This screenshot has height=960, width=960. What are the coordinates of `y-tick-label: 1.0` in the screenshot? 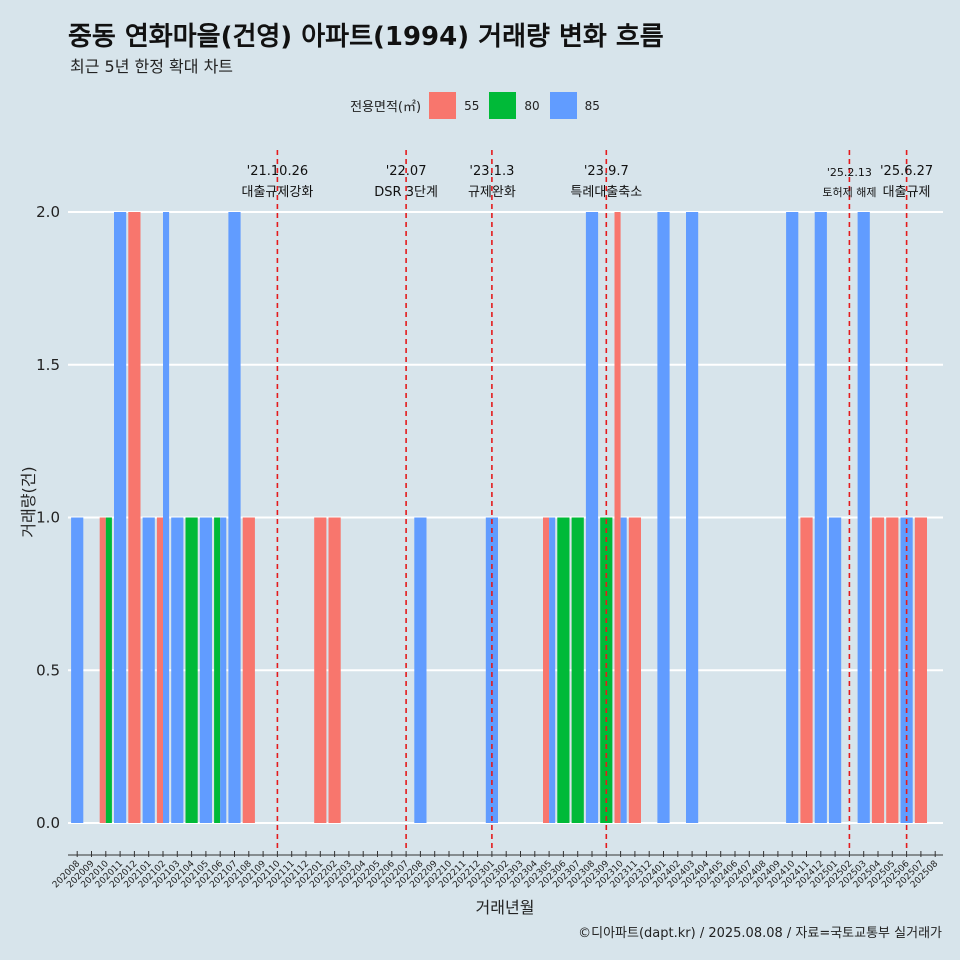 It's located at (48, 518).